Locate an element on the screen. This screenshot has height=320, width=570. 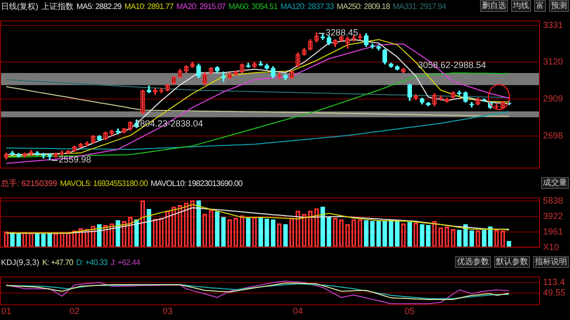
chart-title: KDJ(9,3,3) is located at coordinates (20, 262).